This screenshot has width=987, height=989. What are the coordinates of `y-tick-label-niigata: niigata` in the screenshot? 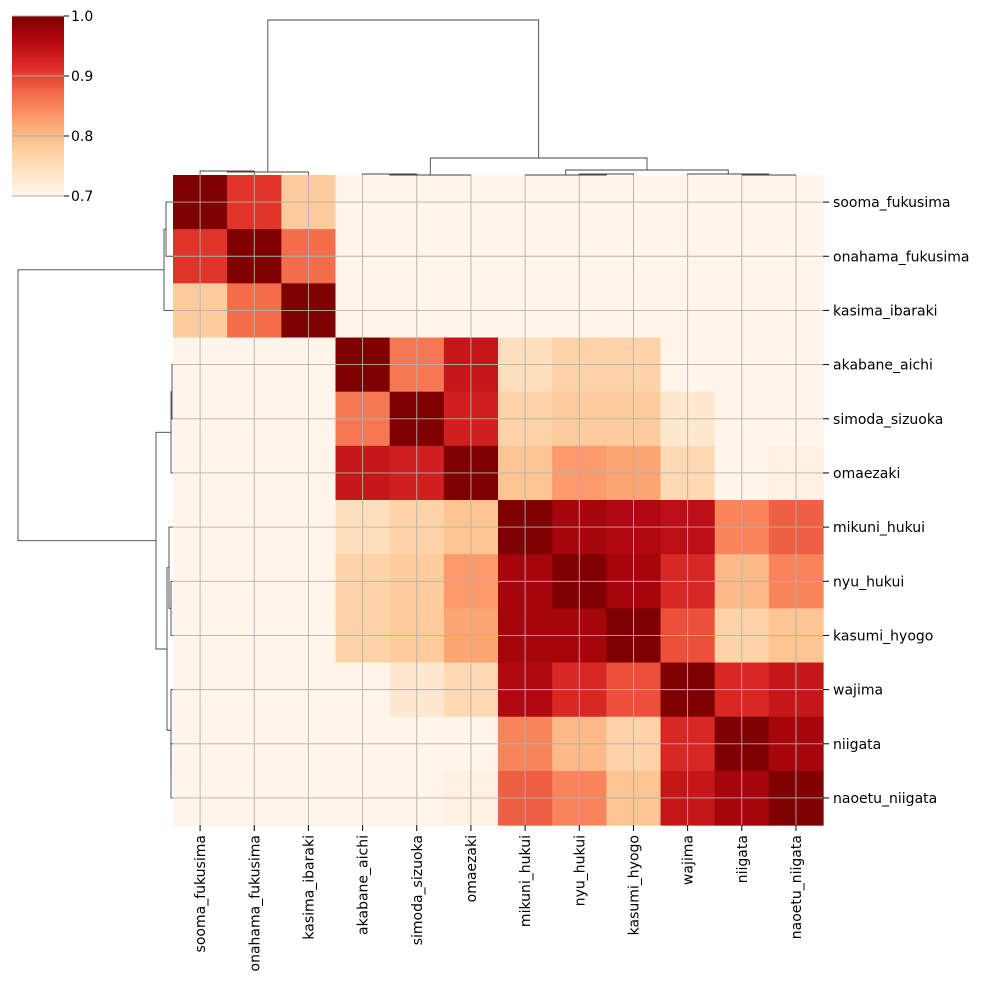 It's located at (857, 745).